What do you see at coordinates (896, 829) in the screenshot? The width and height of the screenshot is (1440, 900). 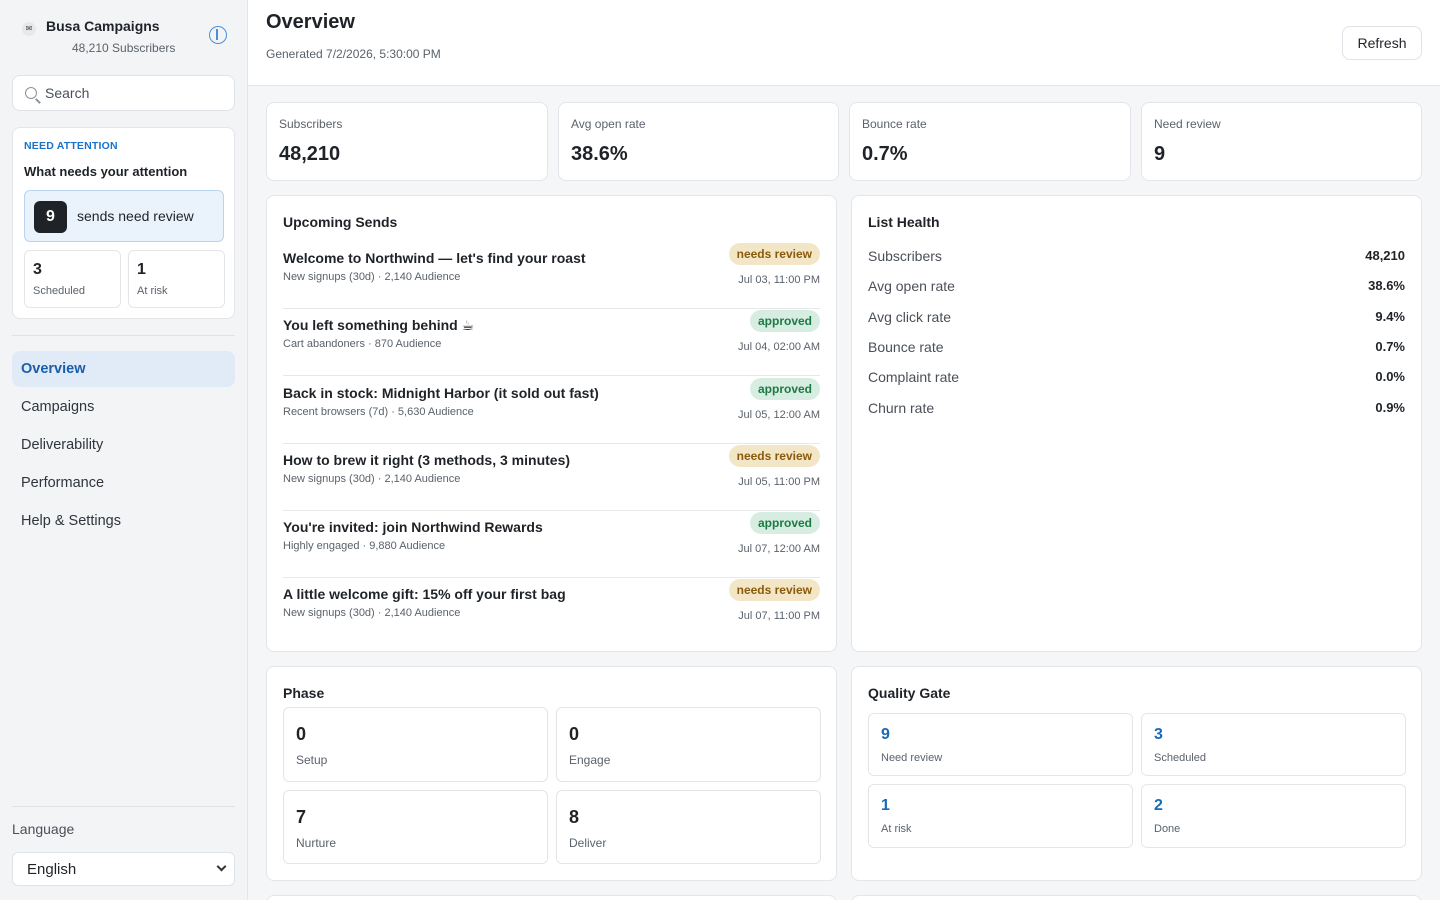 I see `gate-label: At risk` at bounding box center [896, 829].